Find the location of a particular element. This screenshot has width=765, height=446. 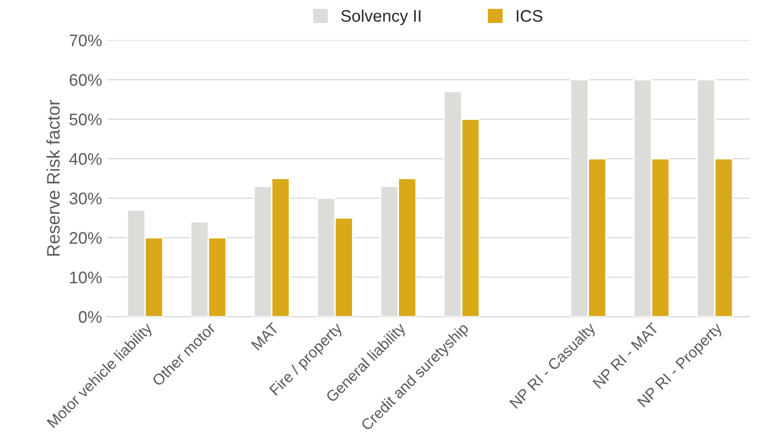

y-tick-label: 10% is located at coordinates (86, 278).